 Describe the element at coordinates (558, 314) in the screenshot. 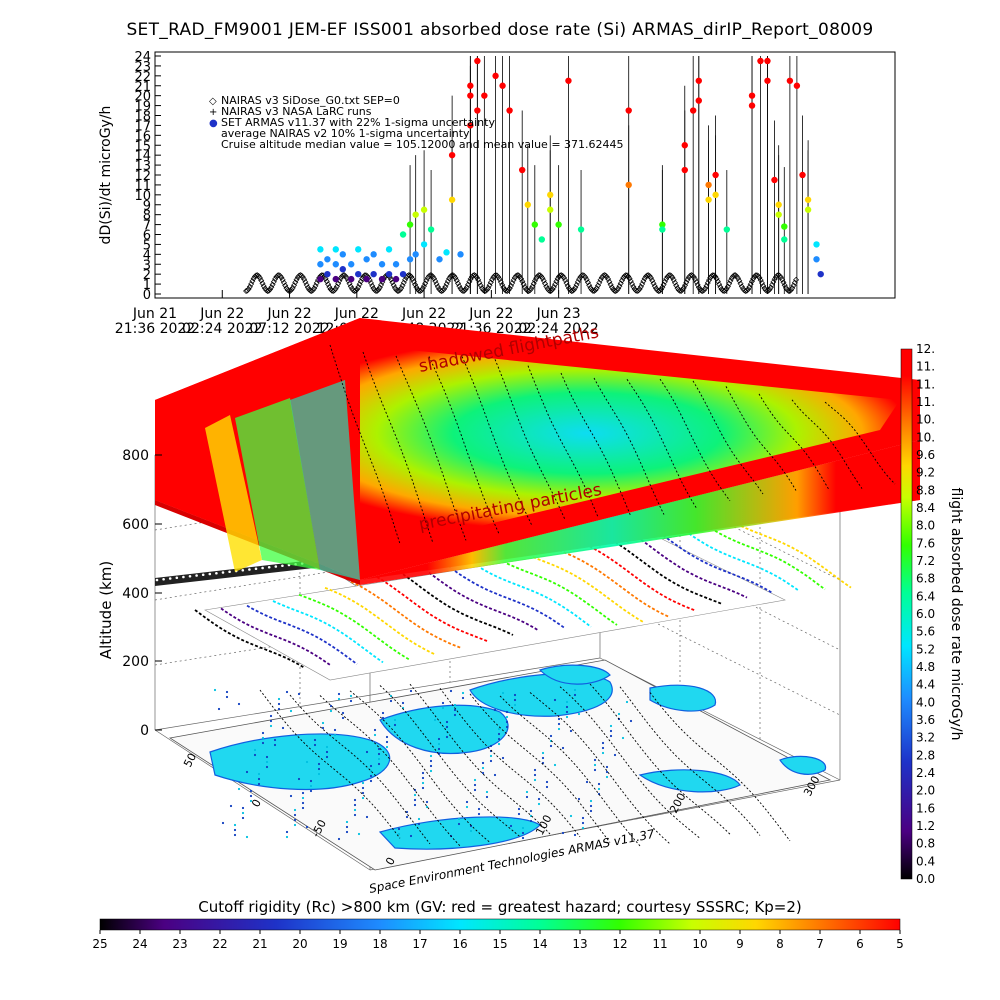

I see `x-tick-label-date: Jun 23` at that location.